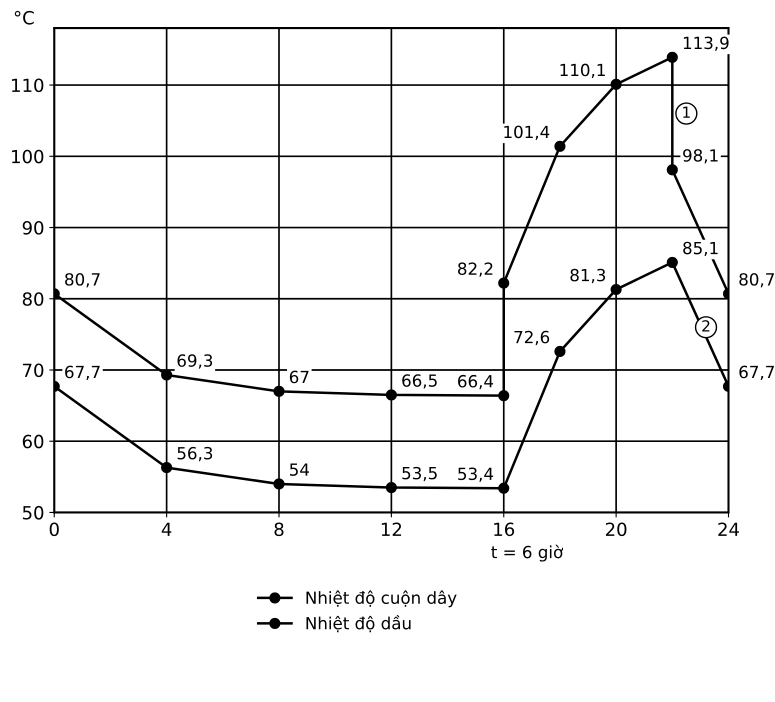 Image resolution: width=775 pixels, height=702 pixels. What do you see at coordinates (419, 381) in the screenshot?
I see `data-label: 66,5` at bounding box center [419, 381].